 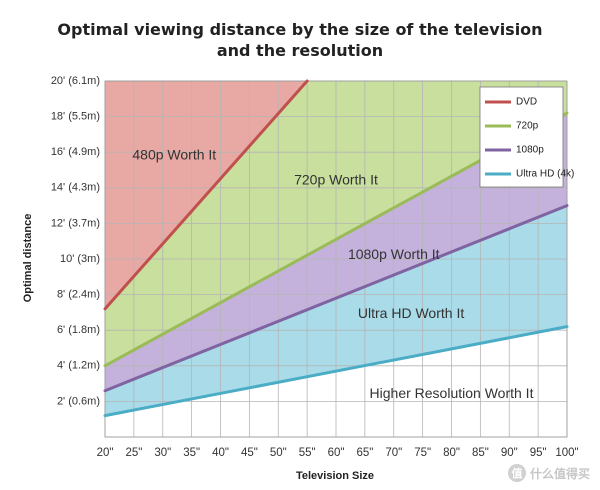 I want to click on chart-title-line2: and the resolution, so click(x=300, y=50).